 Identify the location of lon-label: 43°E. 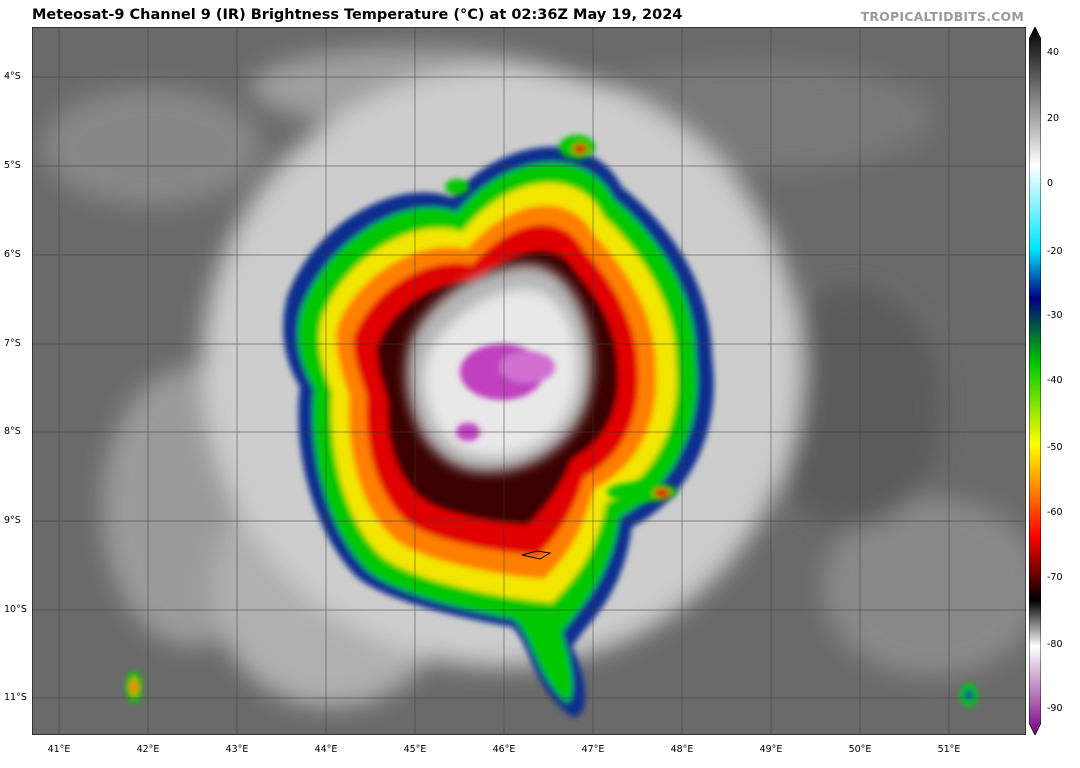
(237, 749).